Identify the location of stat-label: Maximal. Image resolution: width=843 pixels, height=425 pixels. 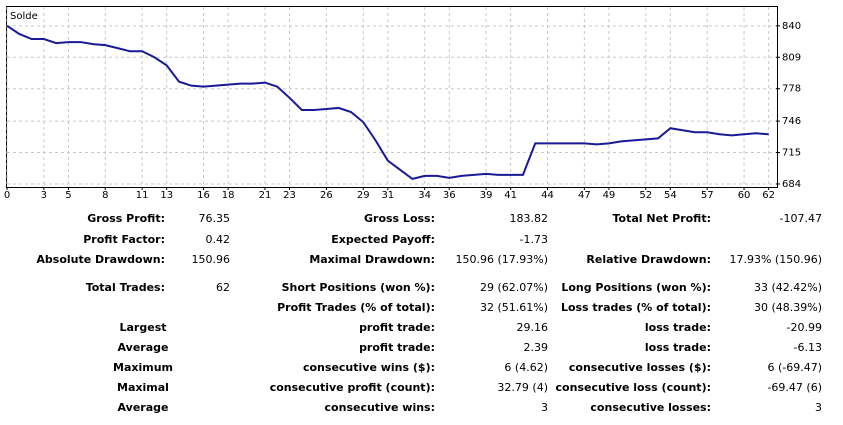
(143, 387).